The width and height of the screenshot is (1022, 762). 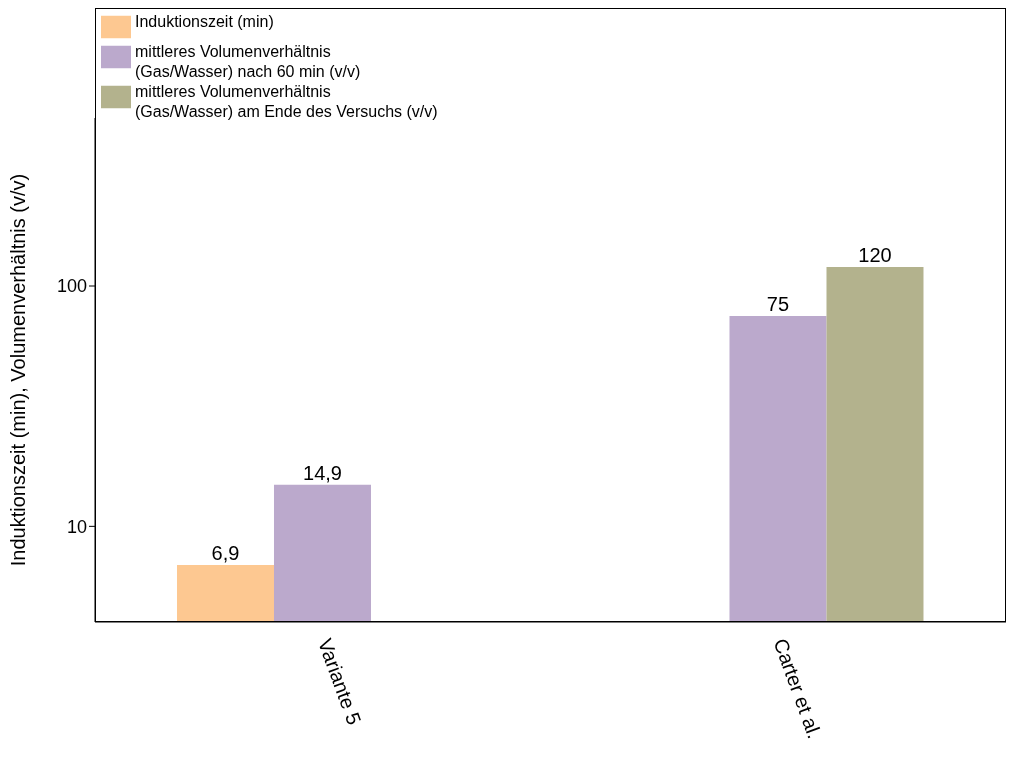 What do you see at coordinates (225, 553) in the screenshot?
I see `data-label: 6,9` at bounding box center [225, 553].